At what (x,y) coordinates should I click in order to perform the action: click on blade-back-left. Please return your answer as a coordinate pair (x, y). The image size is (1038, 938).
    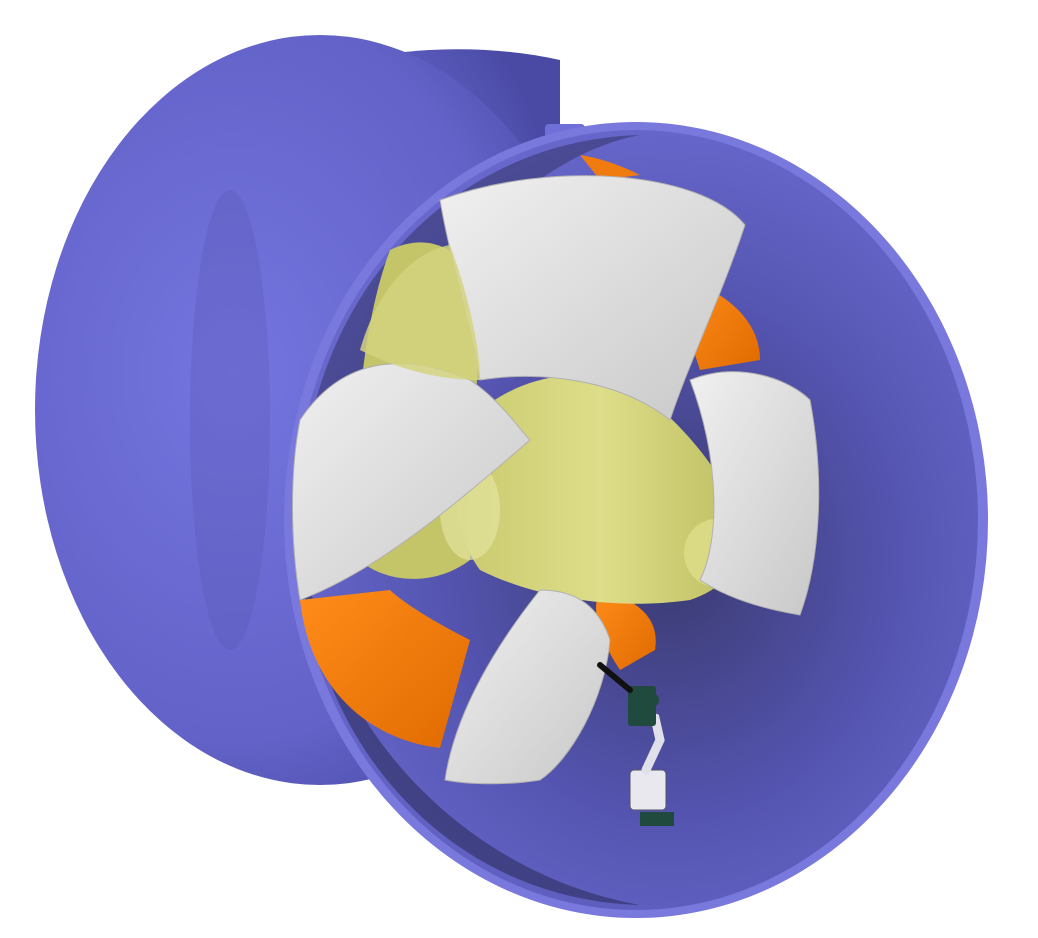
    Looking at the image, I should click on (420, 312).